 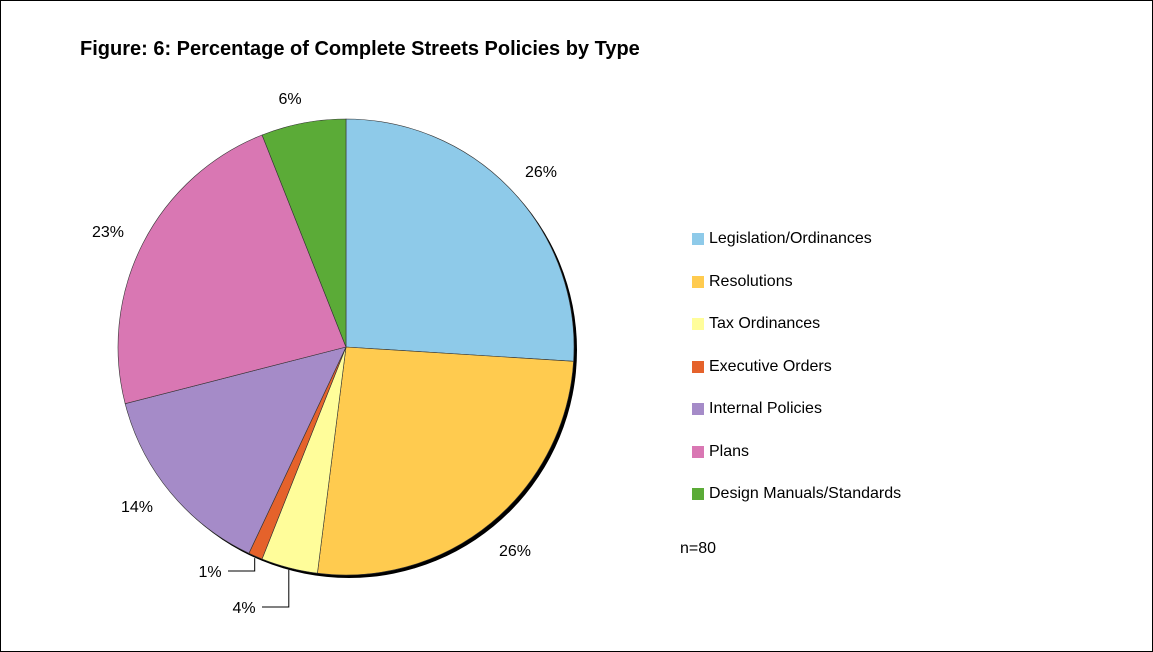 I want to click on pie-slice-internal-policies, so click(x=235, y=450).